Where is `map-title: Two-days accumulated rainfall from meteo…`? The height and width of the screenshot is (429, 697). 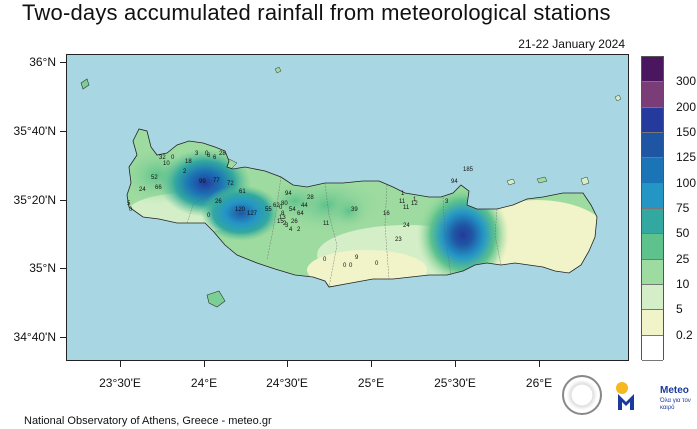 map-title: Two-days accumulated rainfall from meteo… is located at coordinates (316, 12).